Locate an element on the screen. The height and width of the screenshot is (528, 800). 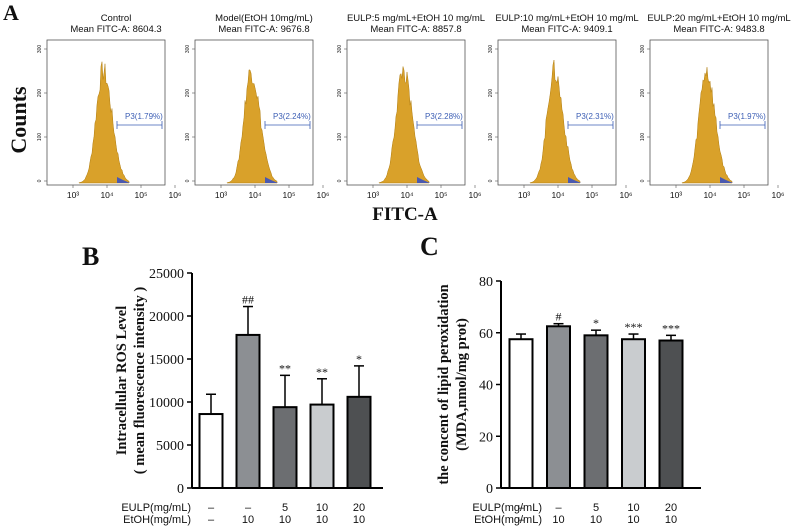
y-tick-label: 80 is located at coordinates (486, 282).